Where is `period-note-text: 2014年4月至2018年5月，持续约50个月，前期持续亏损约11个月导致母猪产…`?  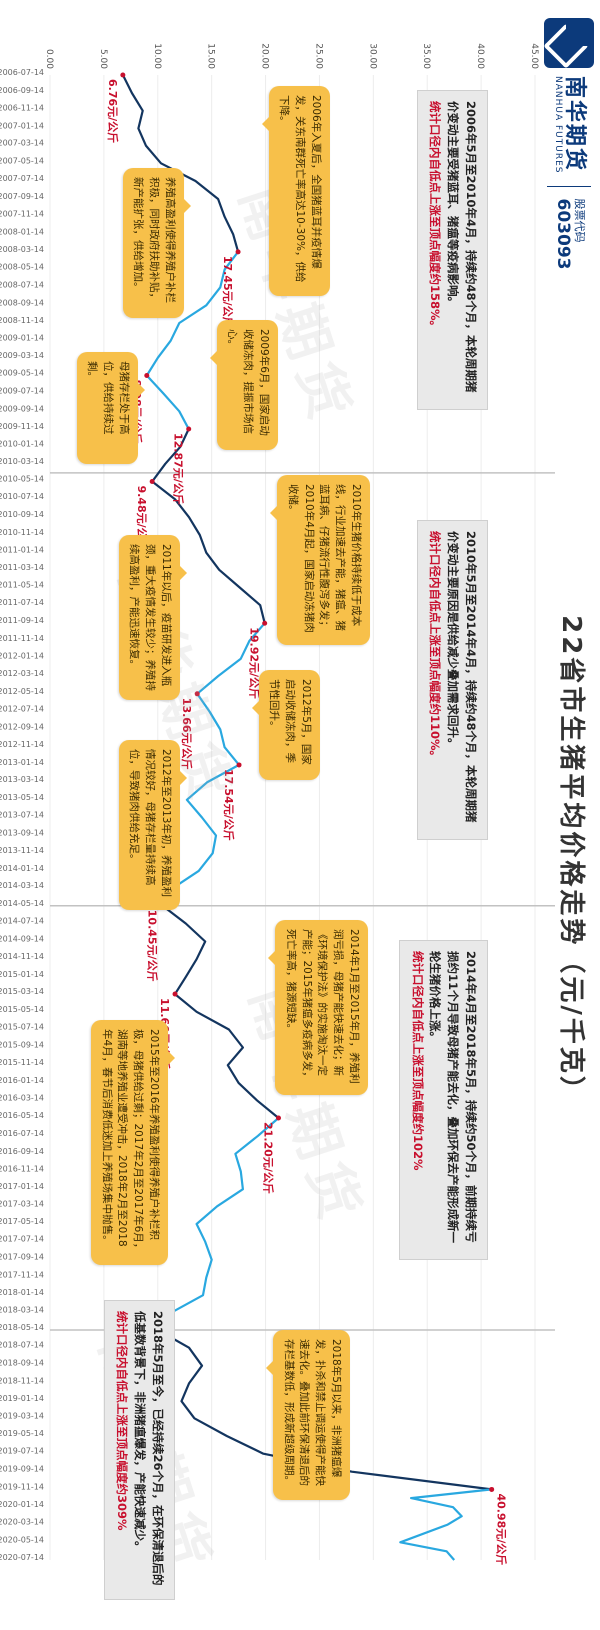
period-note-text: 2014年4月至2018年5月，持续约50个月，前期持续亏损约11个月导致母猪产… is located at coordinates (453, 1097).